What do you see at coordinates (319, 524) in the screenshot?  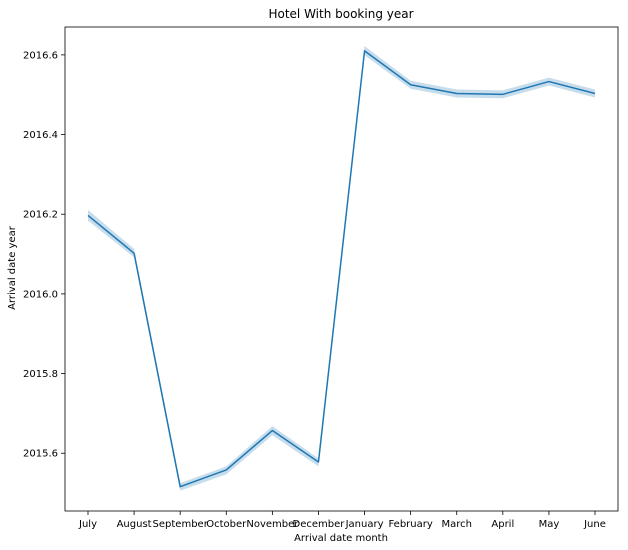 I see `x-tick-label: December` at bounding box center [319, 524].